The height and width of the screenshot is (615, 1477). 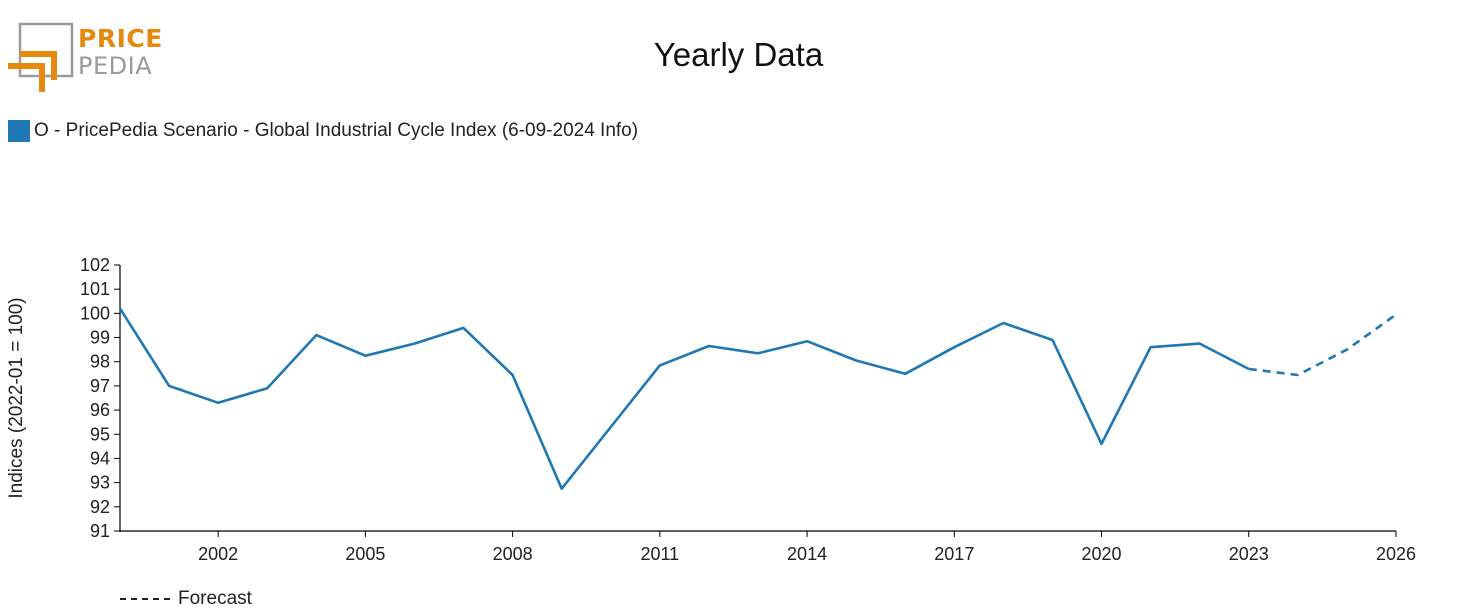 I want to click on x-tick-label: 2002, so click(x=218, y=554).